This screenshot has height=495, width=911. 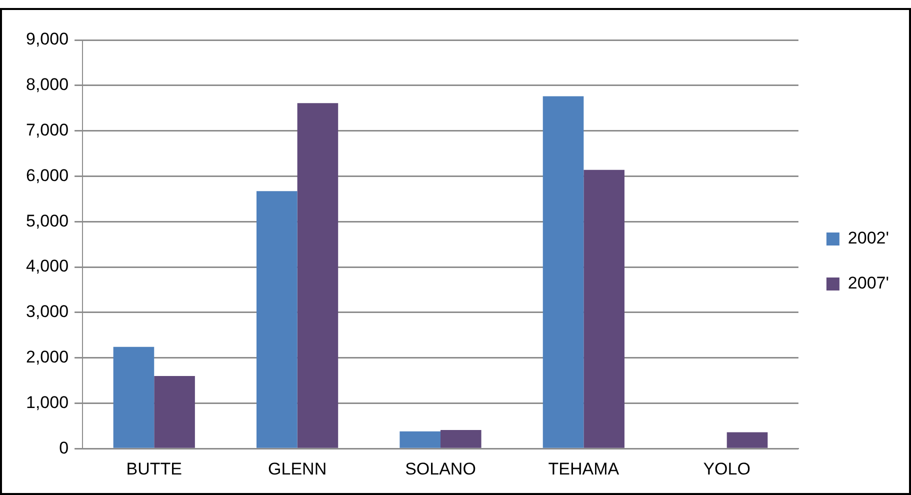 What do you see at coordinates (47, 175) in the screenshot?
I see `y-tick-label: 6,000` at bounding box center [47, 175].